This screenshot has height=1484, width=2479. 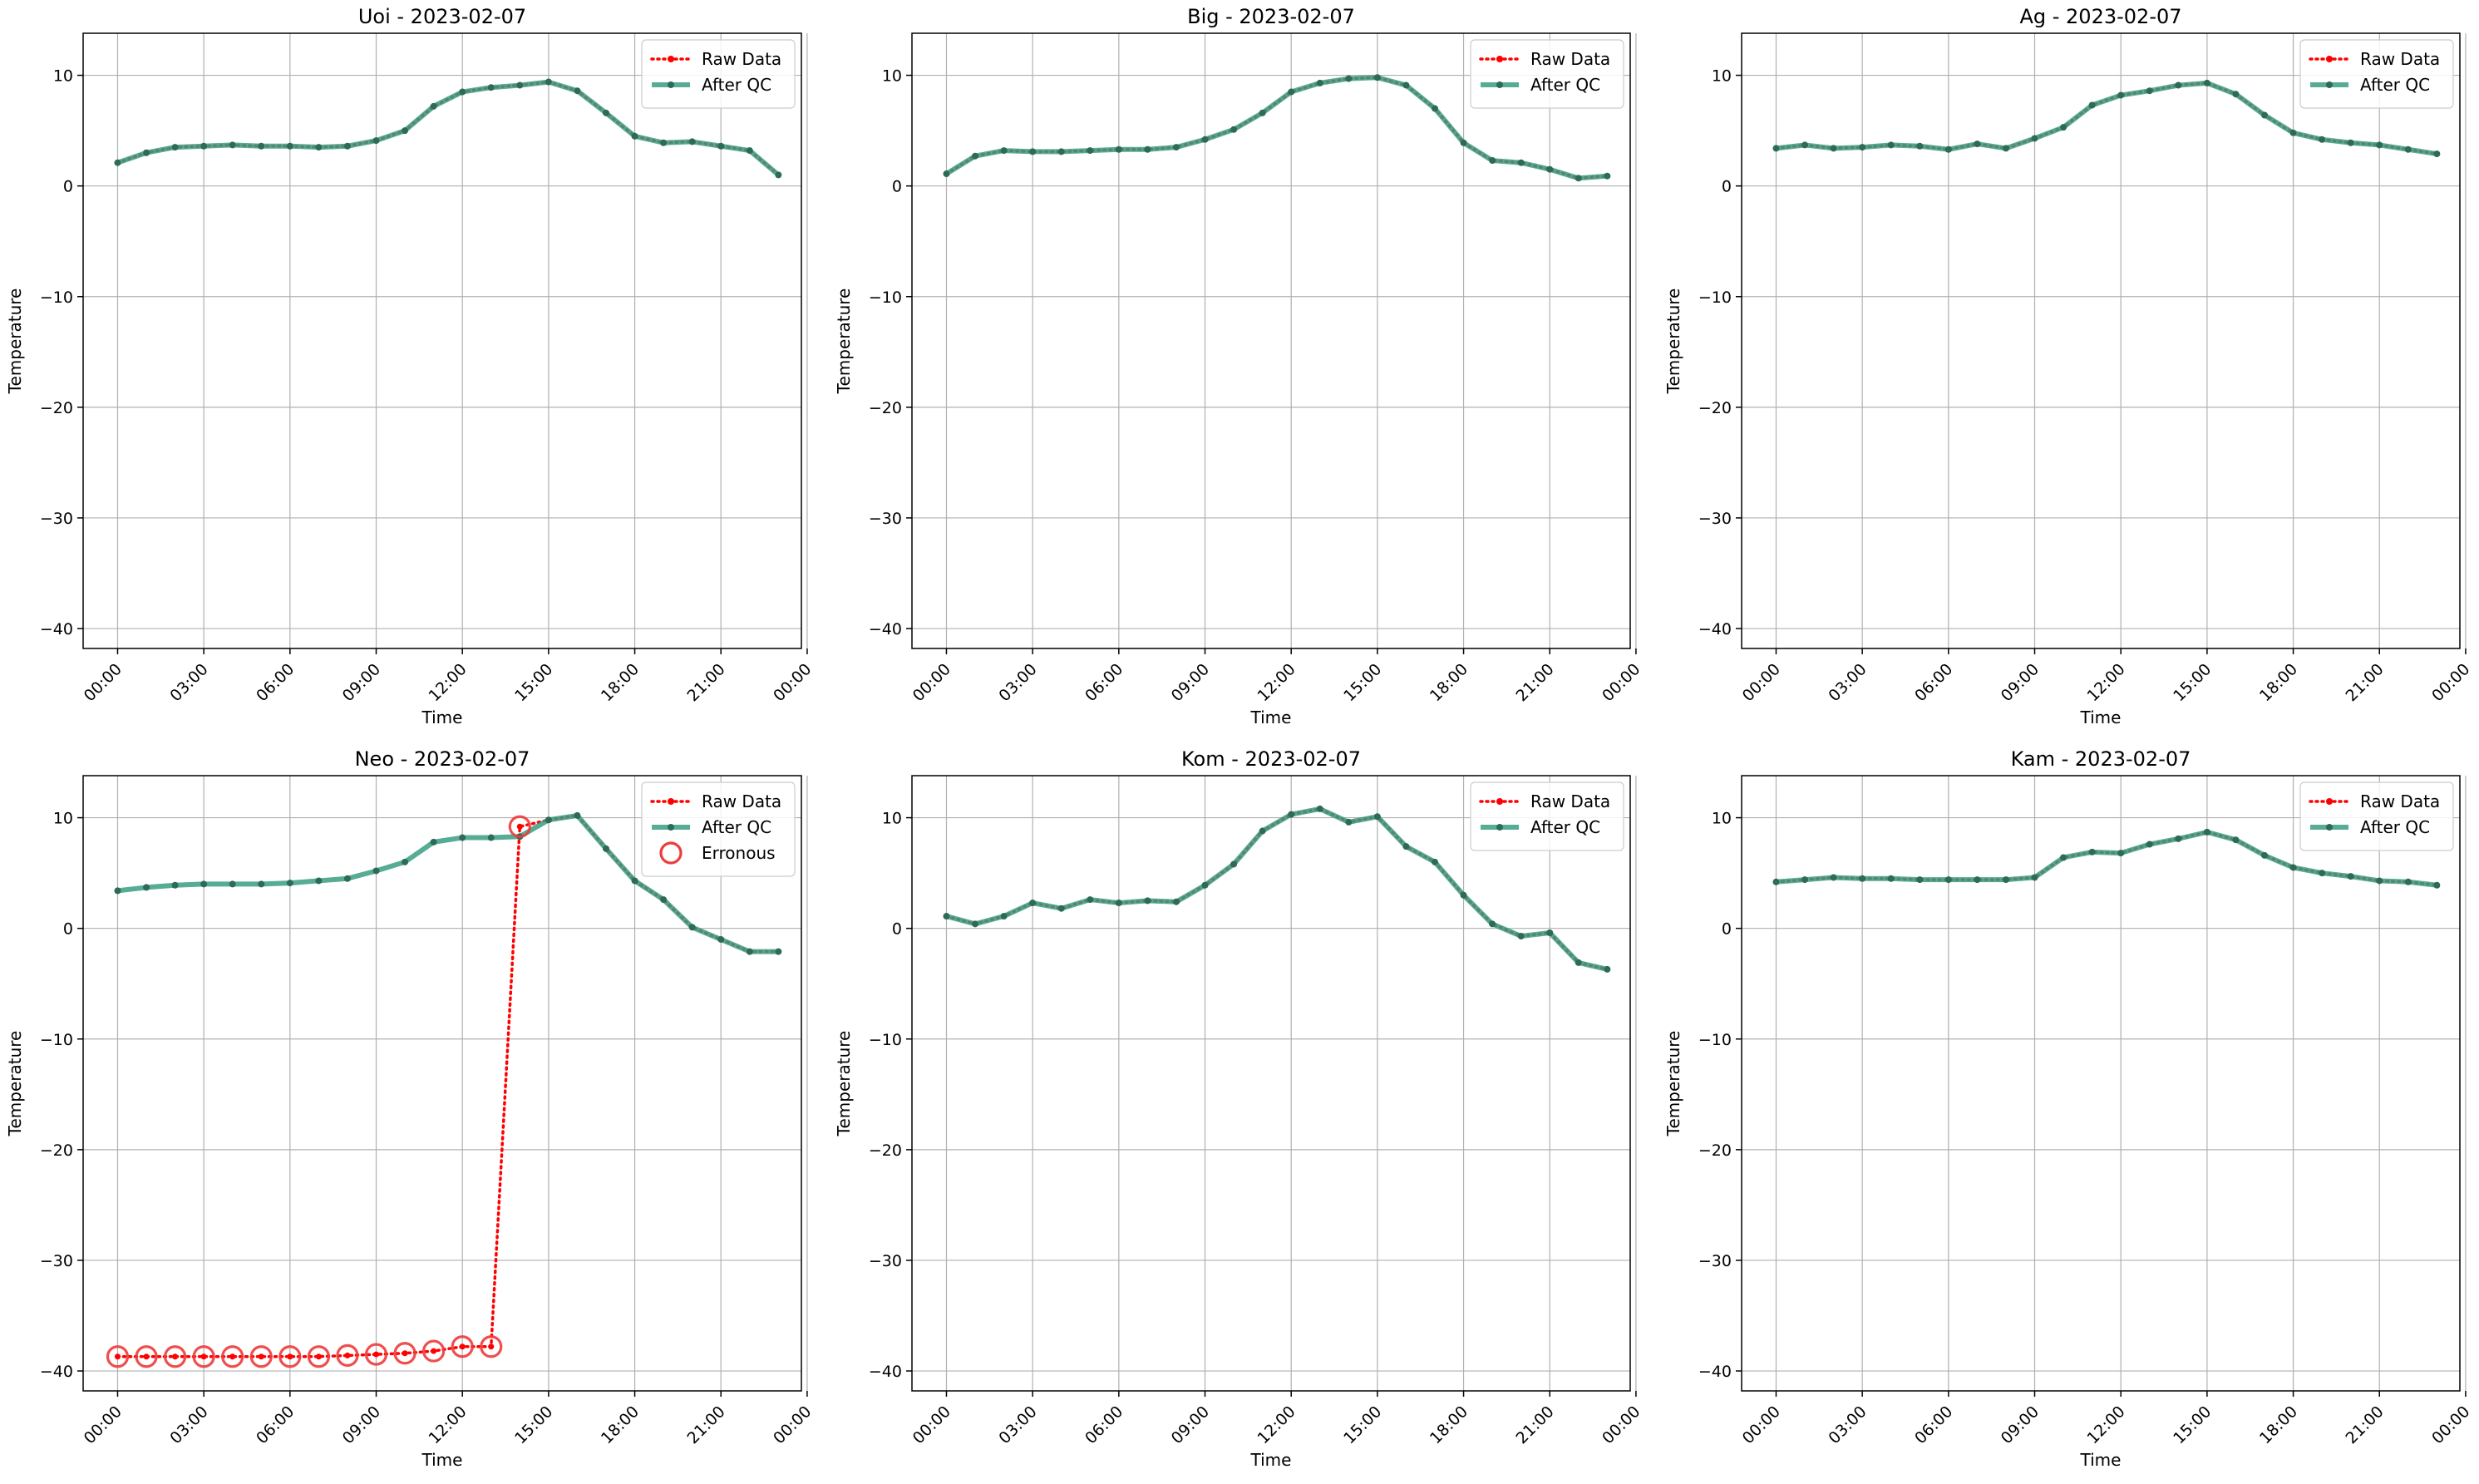 What do you see at coordinates (741, 801) in the screenshot?
I see `legend-entry-label: Raw Data` at bounding box center [741, 801].